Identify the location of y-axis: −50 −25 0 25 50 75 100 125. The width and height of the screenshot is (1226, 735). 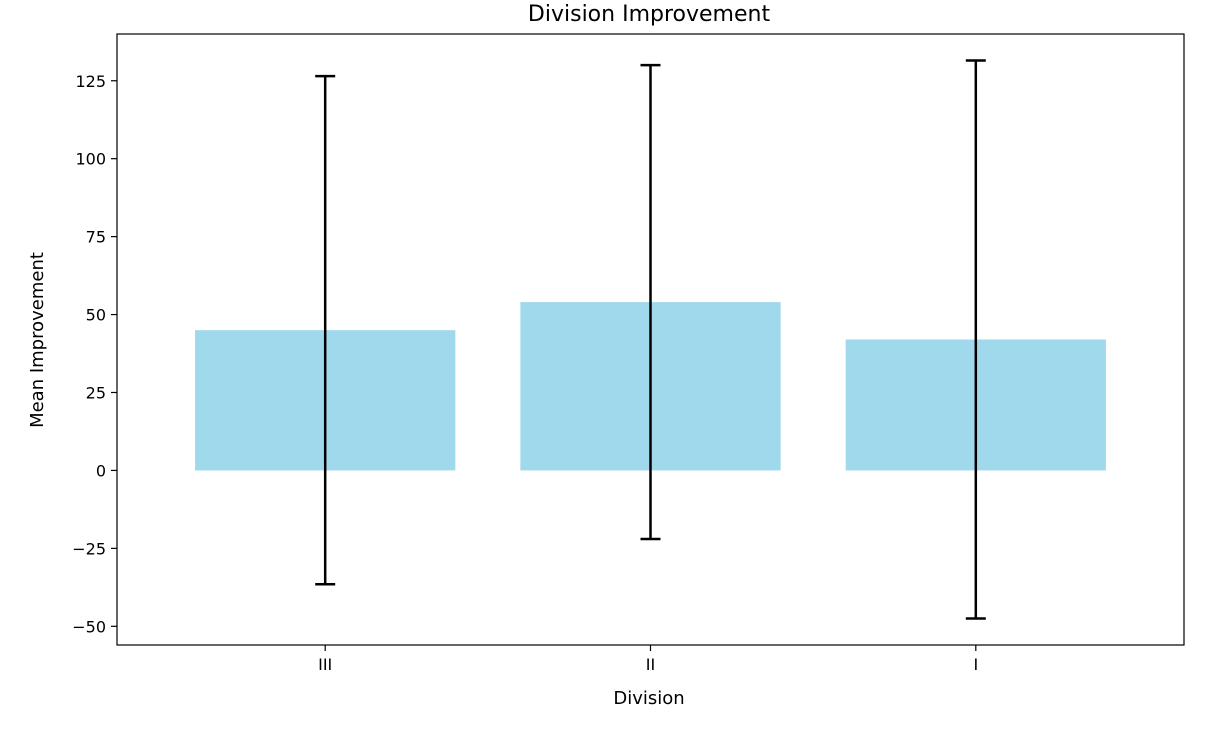
(94, 354).